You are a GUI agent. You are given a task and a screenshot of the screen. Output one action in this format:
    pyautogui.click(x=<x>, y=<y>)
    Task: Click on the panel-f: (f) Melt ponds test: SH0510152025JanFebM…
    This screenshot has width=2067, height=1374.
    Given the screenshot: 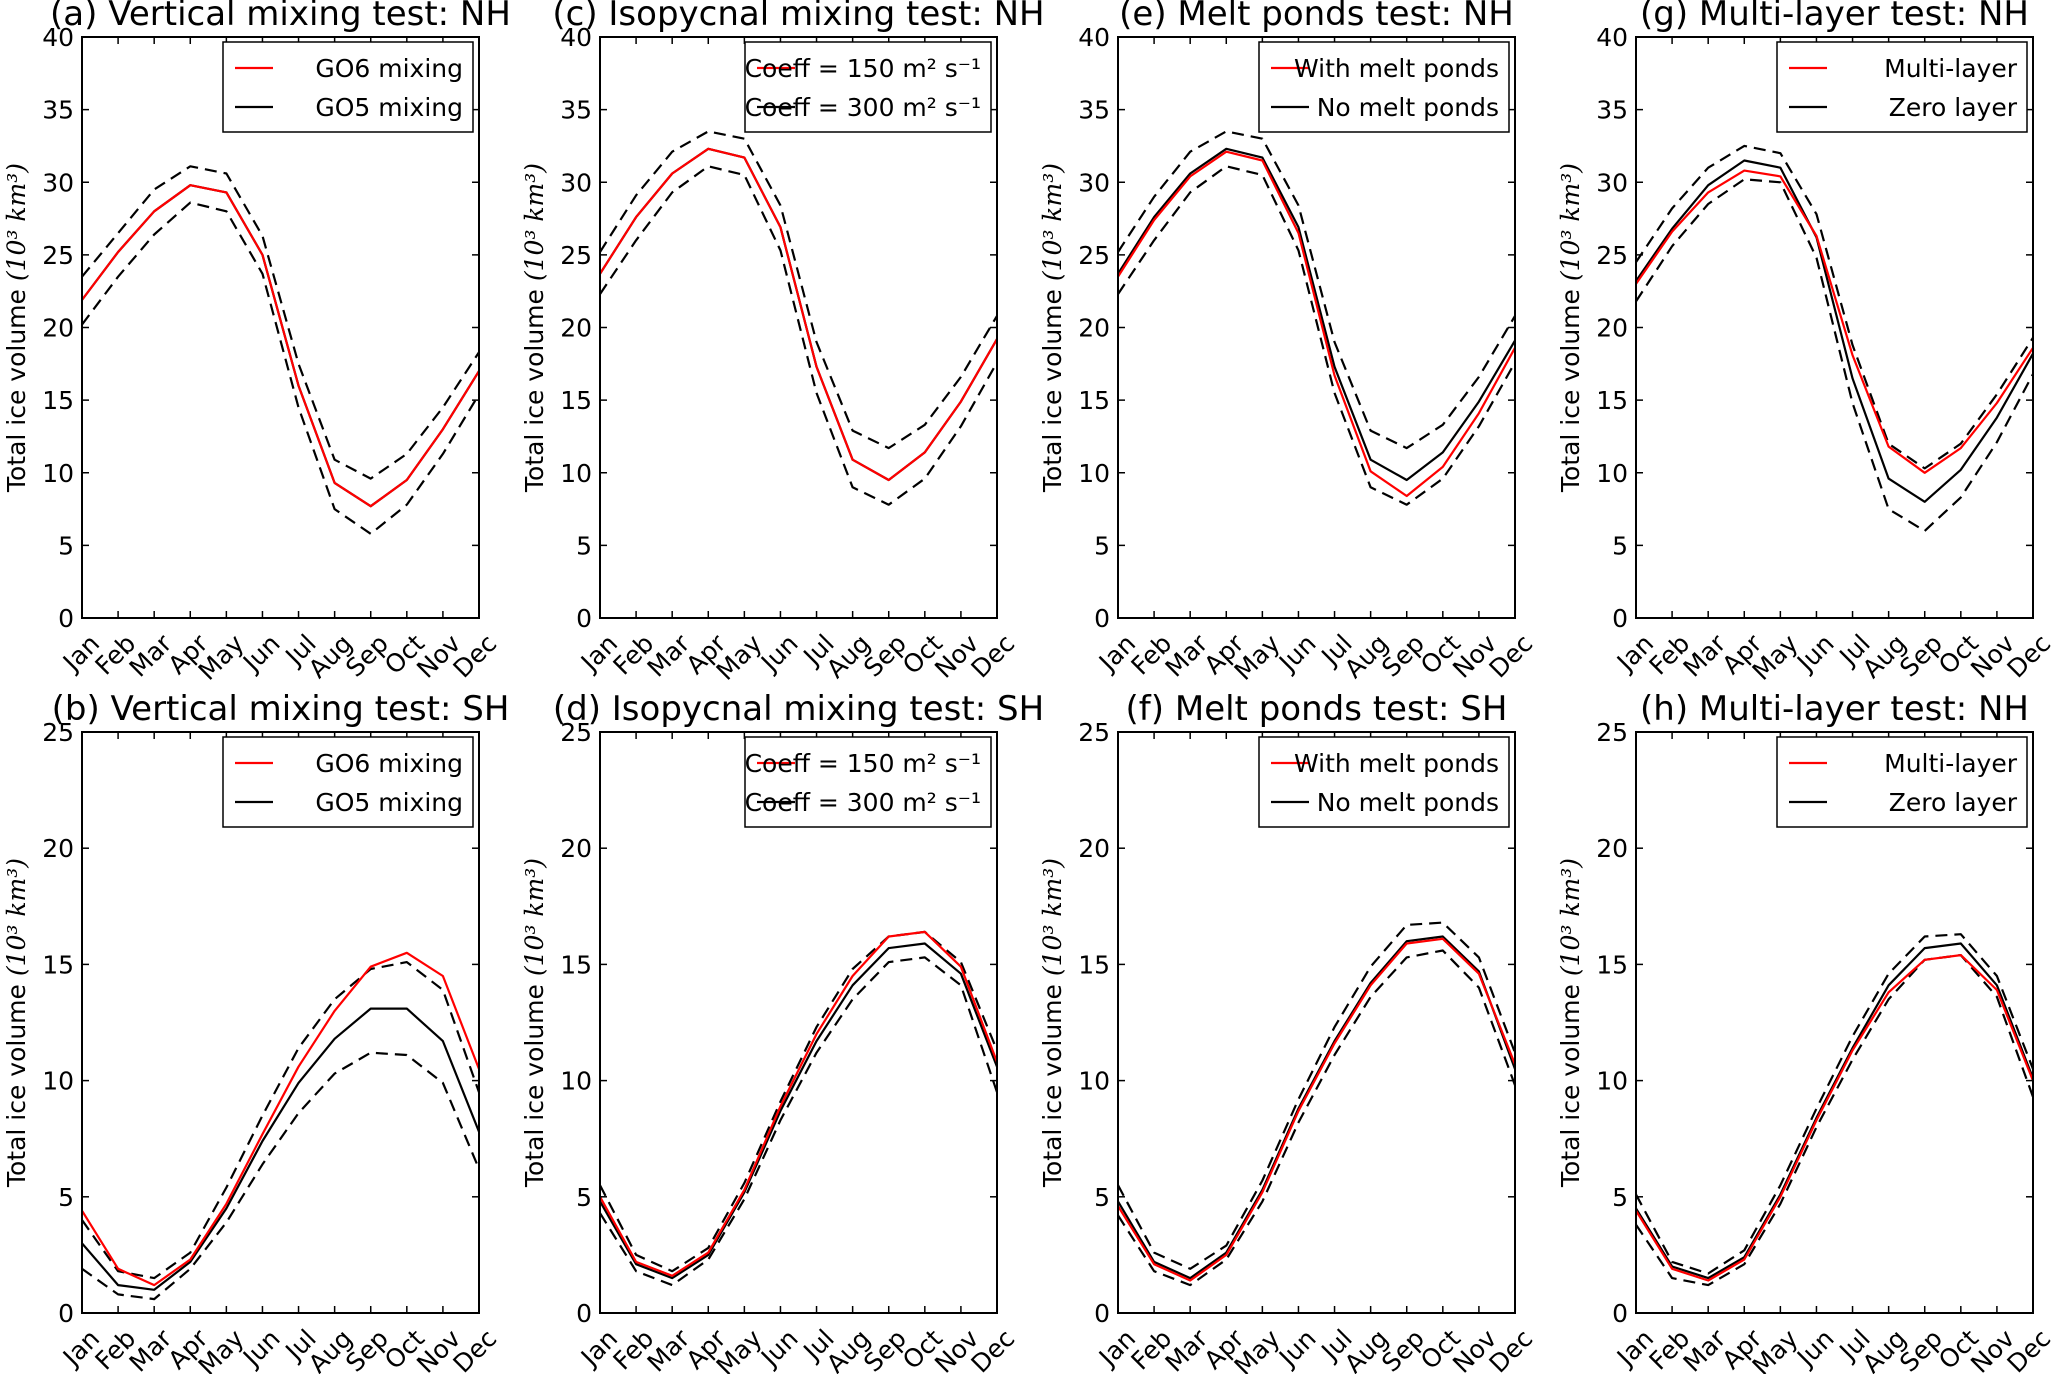 What is the action you would take?
    pyautogui.click(x=1288, y=1031)
    